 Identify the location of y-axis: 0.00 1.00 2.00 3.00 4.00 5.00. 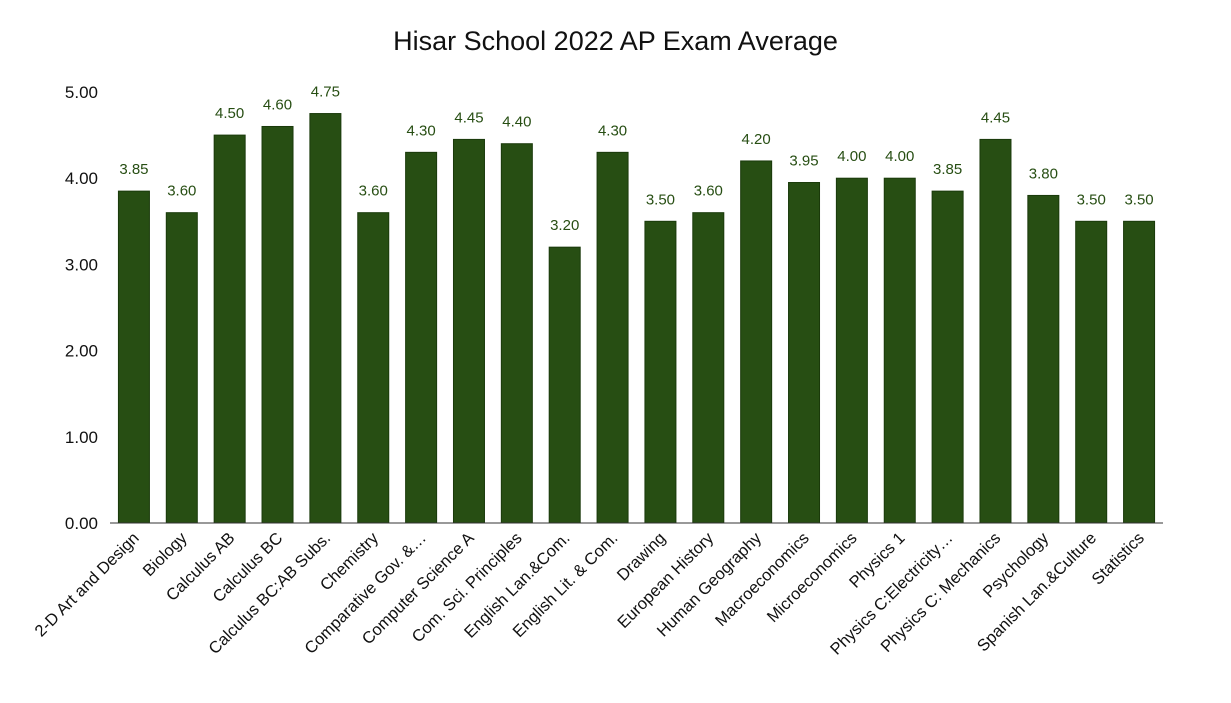
(81, 308).